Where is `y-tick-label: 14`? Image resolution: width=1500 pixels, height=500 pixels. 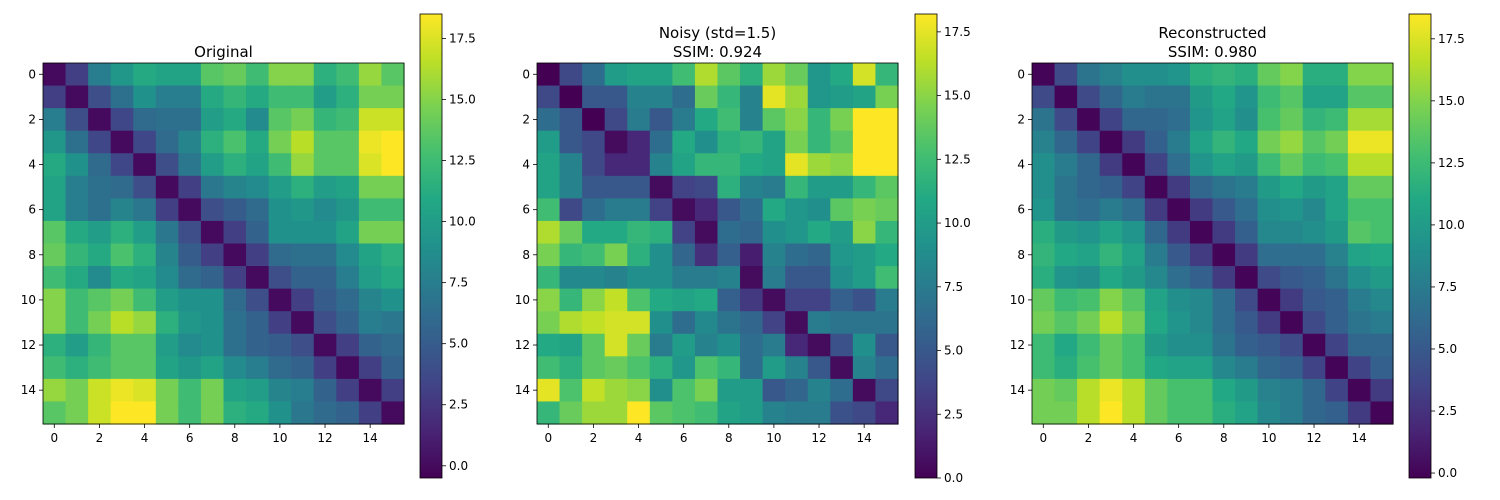 y-tick-label: 14 is located at coordinates (522, 390).